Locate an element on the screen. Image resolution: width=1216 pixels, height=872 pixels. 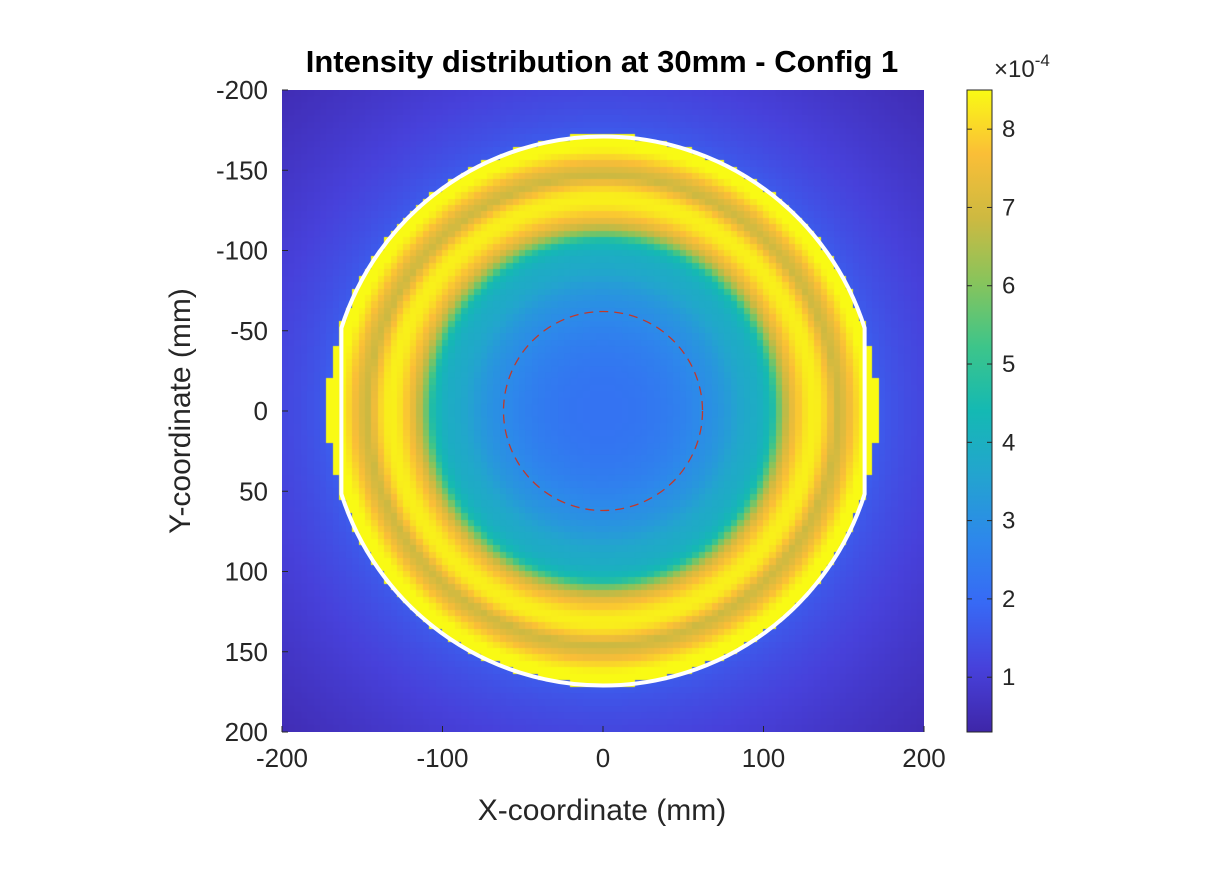
y-axis-label: Y-coordinate (mm) is located at coordinates (180, 411).